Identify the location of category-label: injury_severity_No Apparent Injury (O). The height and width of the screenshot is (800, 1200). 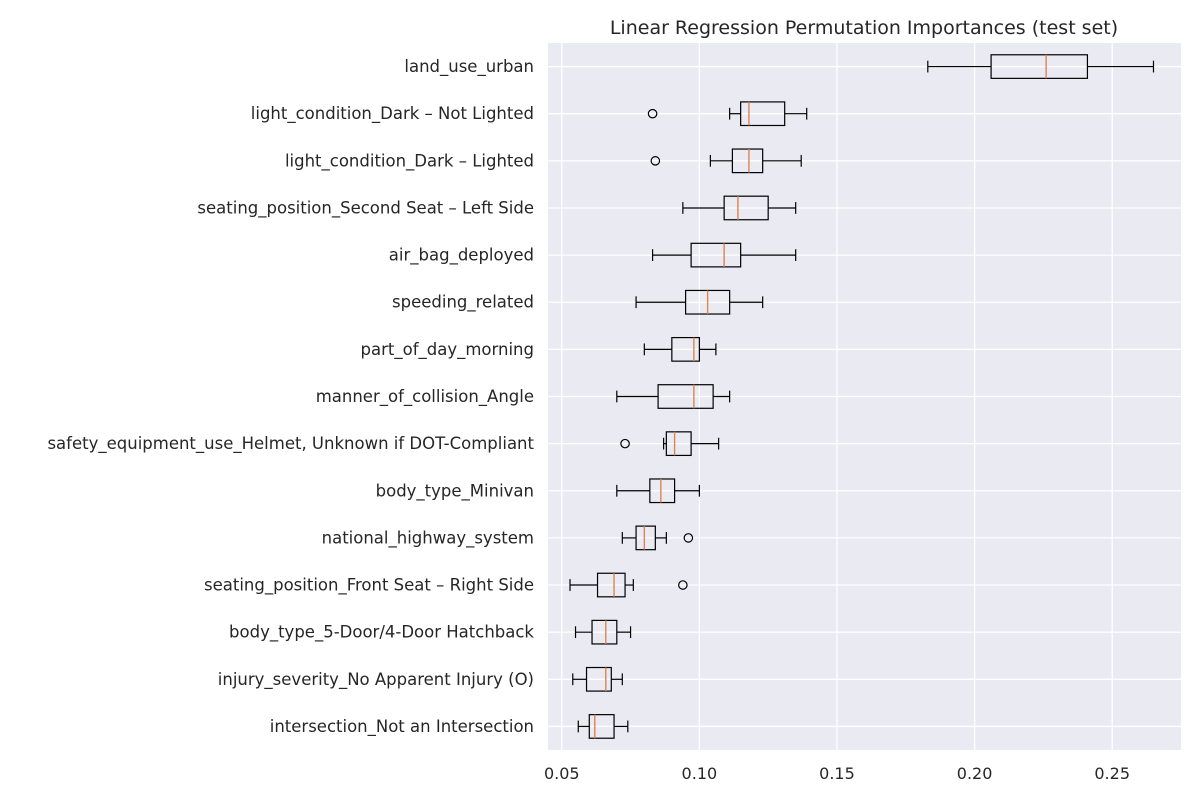
(376, 680).